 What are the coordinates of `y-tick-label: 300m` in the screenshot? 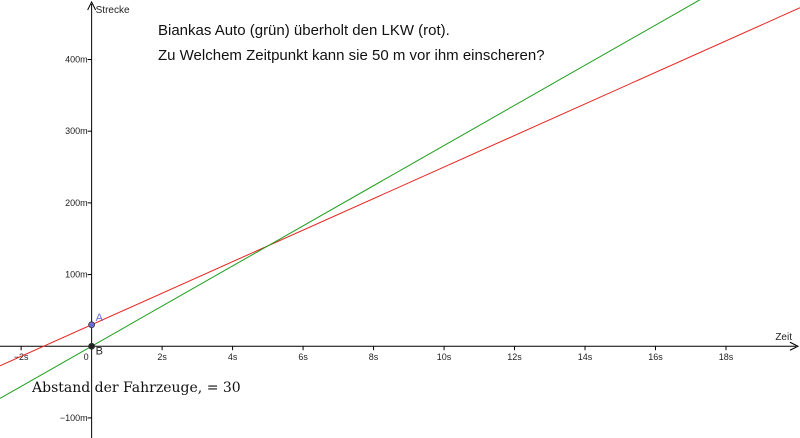 It's located at (76, 131).